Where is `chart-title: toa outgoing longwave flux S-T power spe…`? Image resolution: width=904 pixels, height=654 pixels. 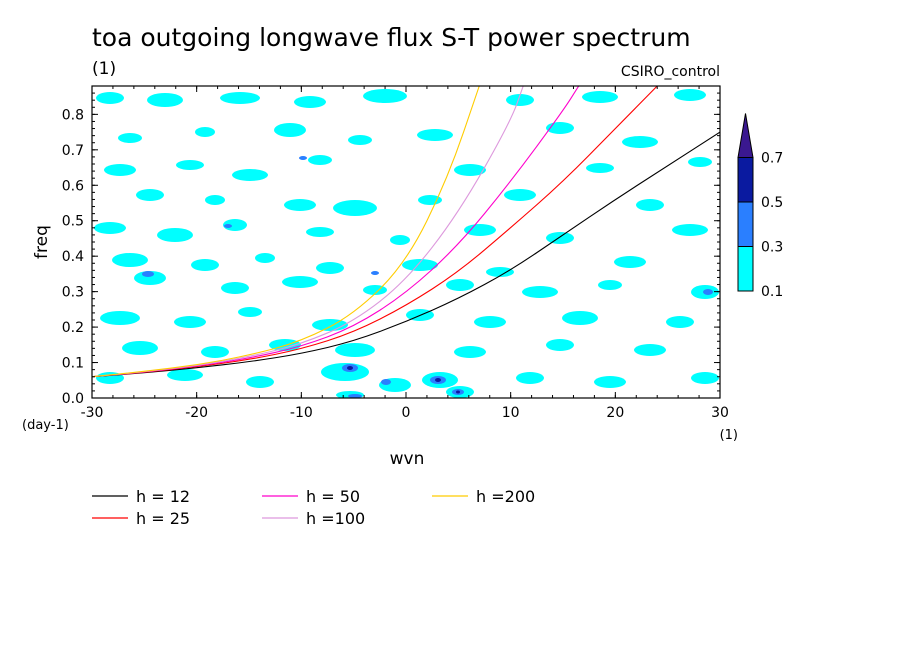 chart-title: toa outgoing longwave flux S-T power spe… is located at coordinates (391, 37).